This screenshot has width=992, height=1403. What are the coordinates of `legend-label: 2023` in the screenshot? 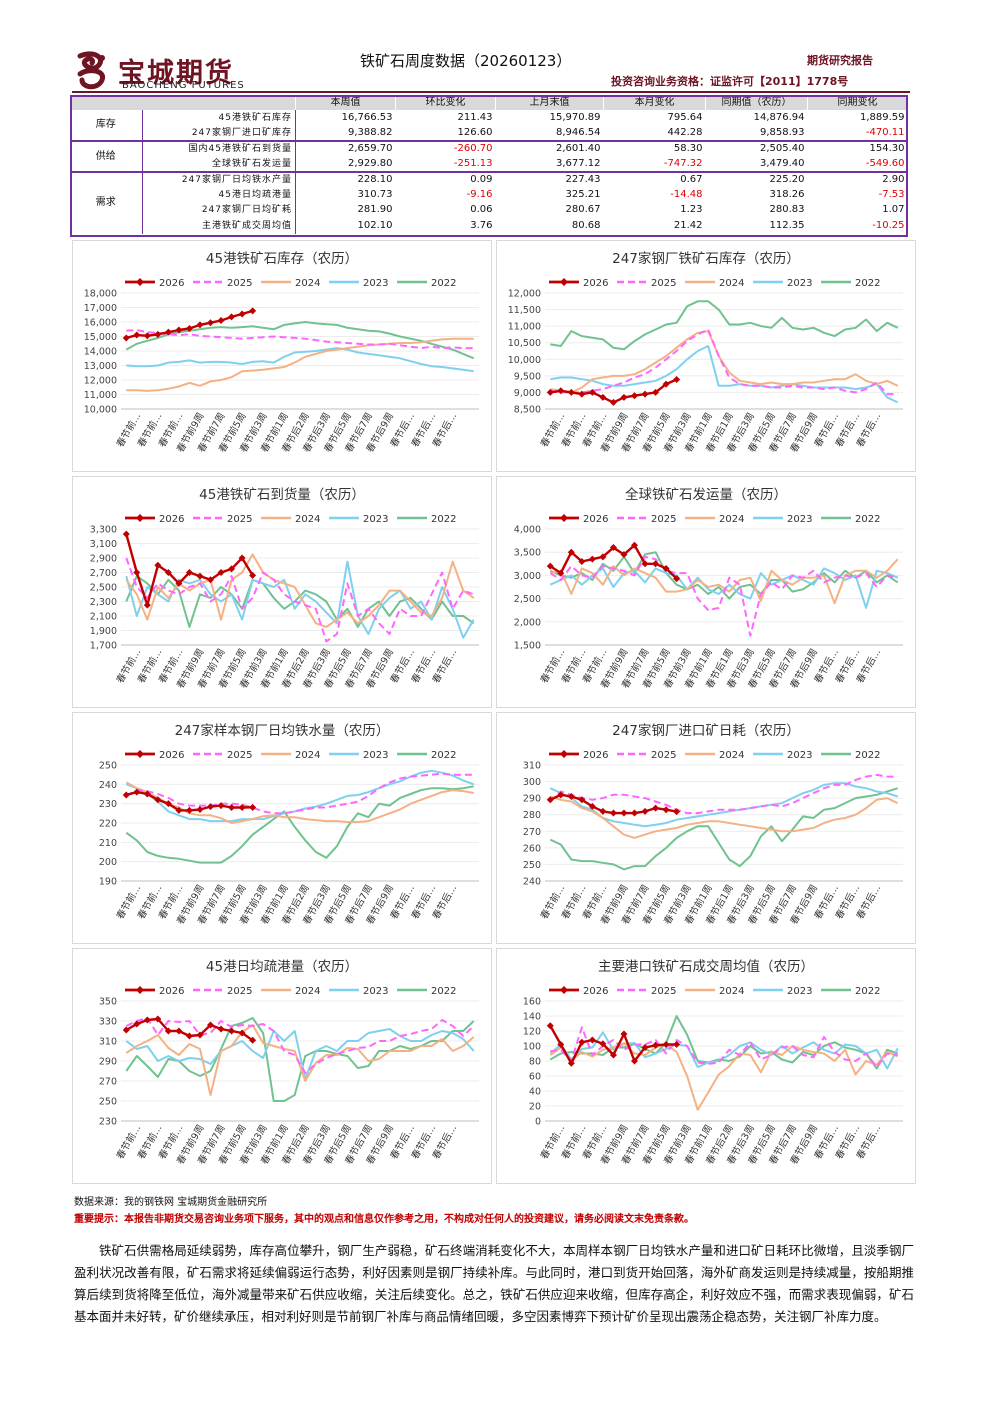 It's located at (375, 991).